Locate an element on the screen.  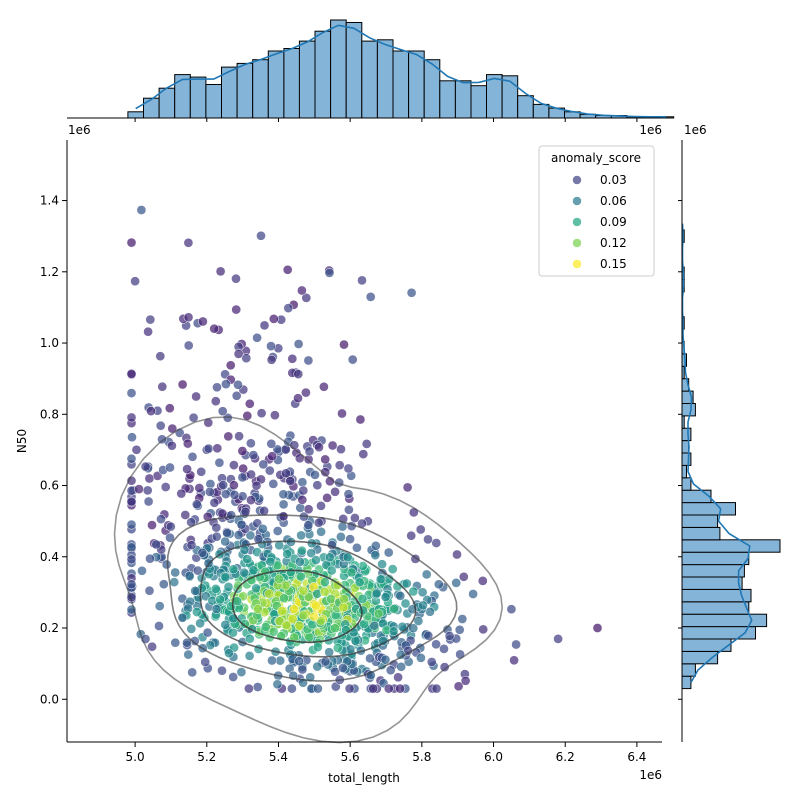
y-tick-label: 0.6 is located at coordinates (49, 486).